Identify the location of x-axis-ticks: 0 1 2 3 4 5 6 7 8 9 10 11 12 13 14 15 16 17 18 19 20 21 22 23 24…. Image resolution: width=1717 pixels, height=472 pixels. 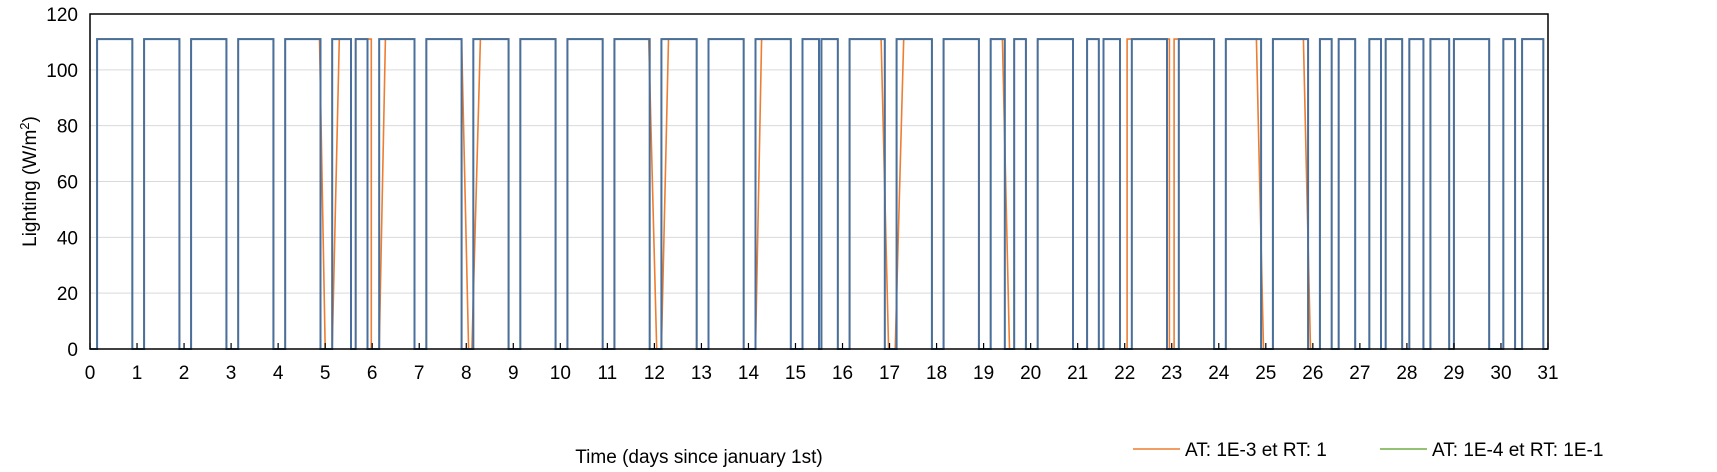
(822, 363).